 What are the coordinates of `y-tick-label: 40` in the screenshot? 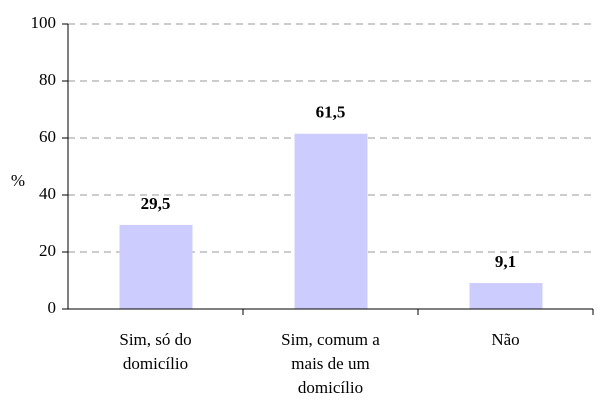 It's located at (47, 193).